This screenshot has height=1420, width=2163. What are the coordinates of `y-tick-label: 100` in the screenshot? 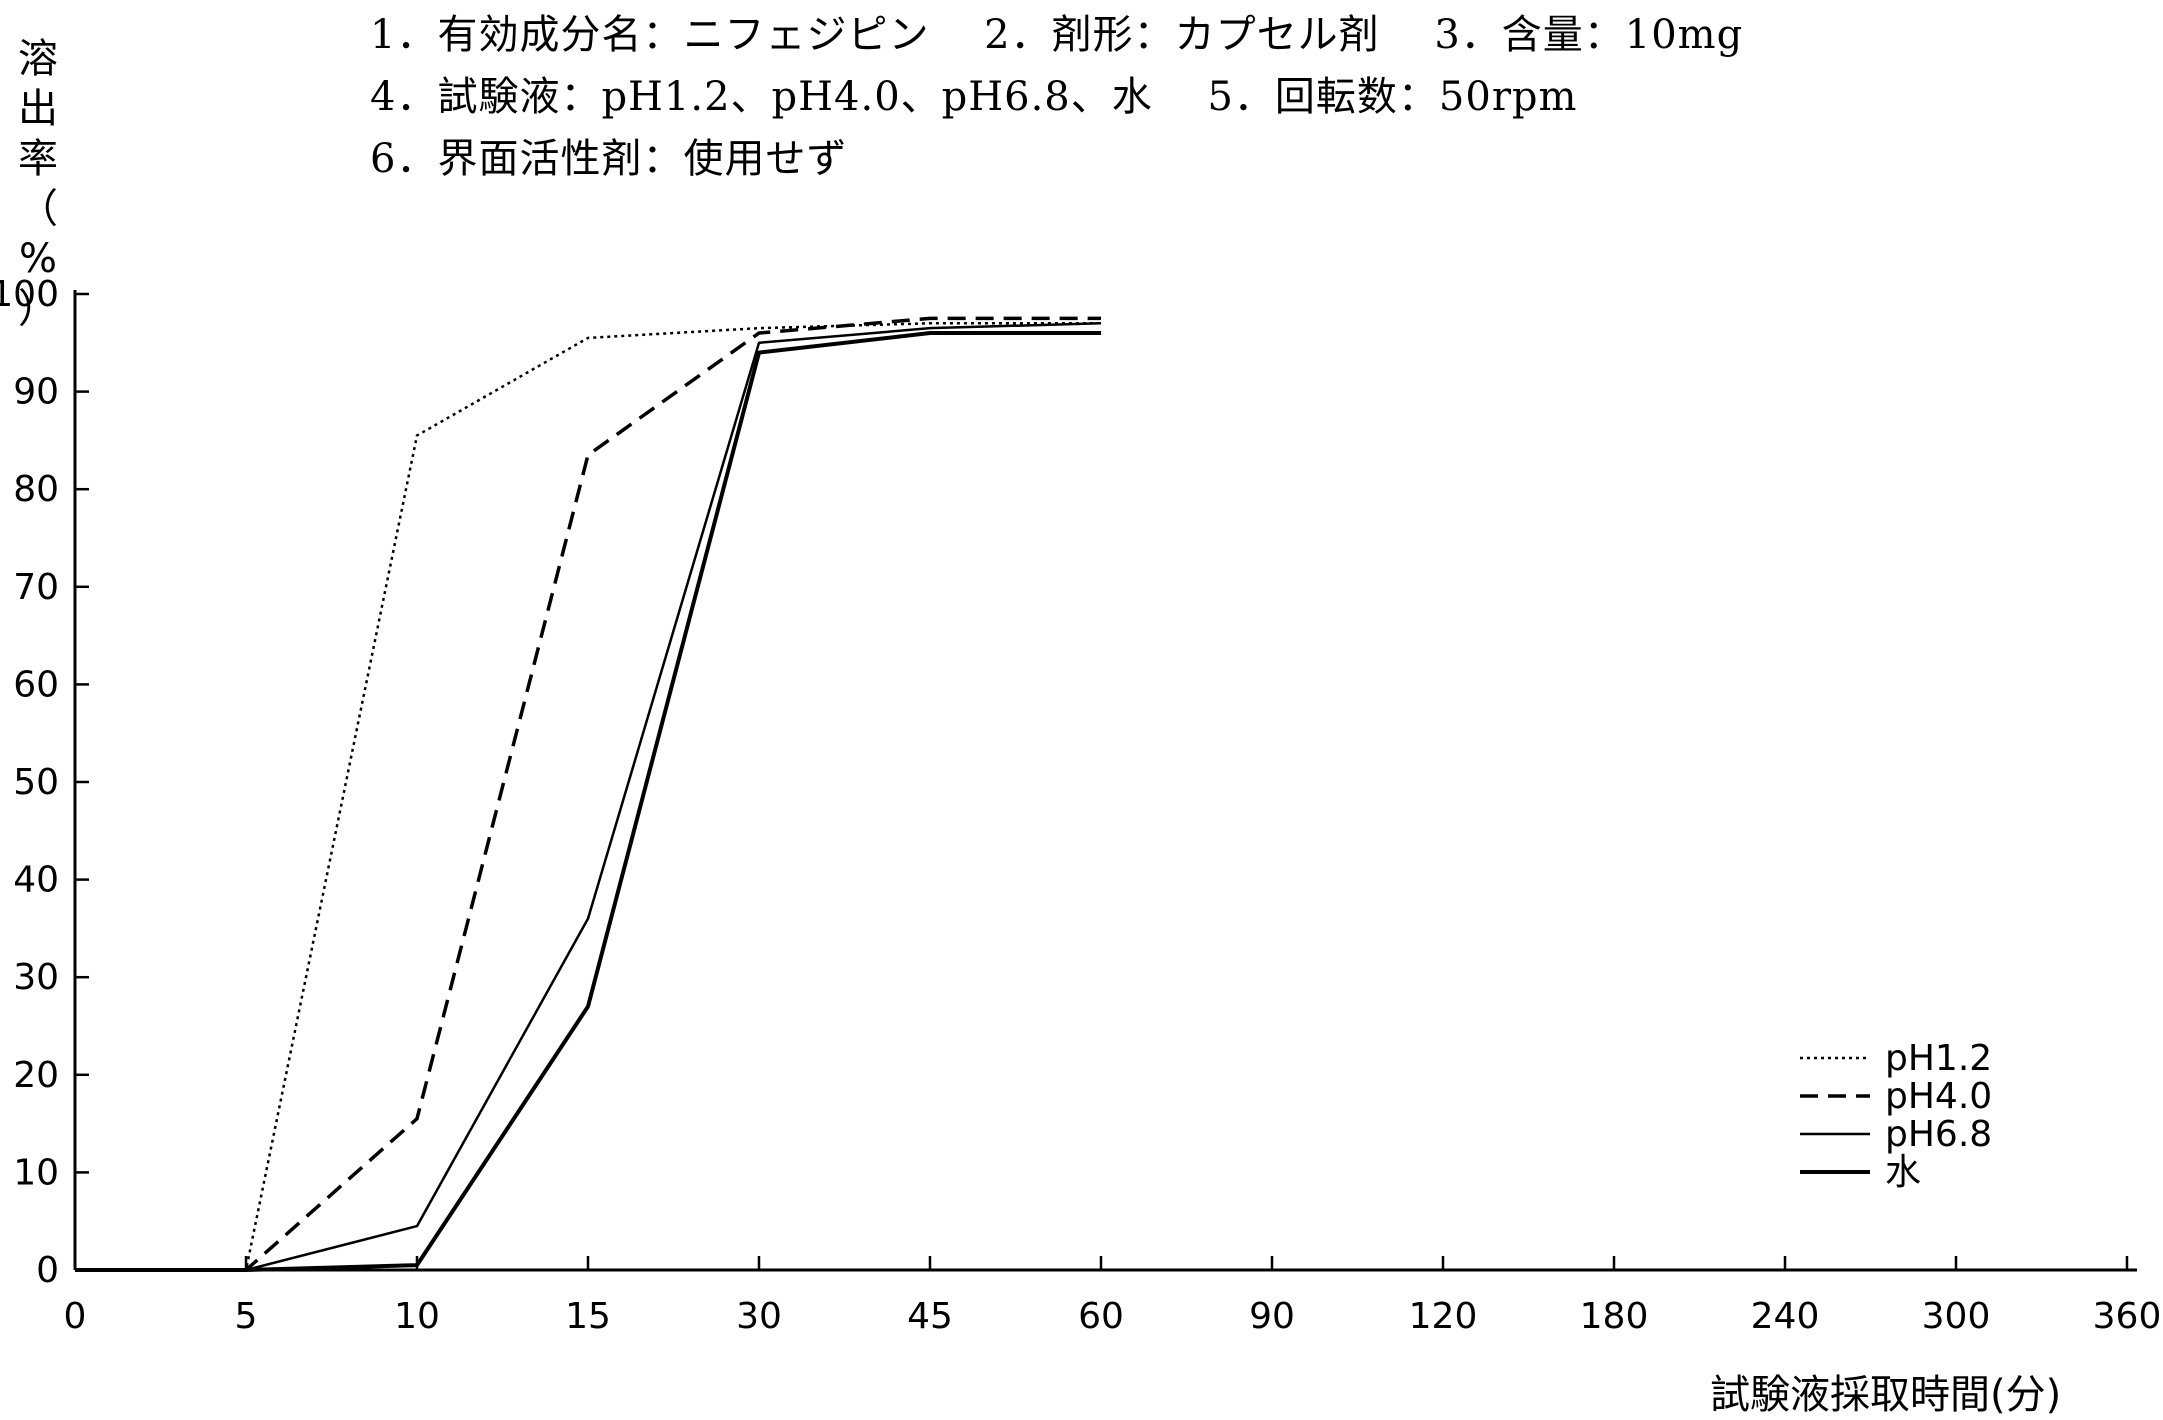 It's located at (29, 294).